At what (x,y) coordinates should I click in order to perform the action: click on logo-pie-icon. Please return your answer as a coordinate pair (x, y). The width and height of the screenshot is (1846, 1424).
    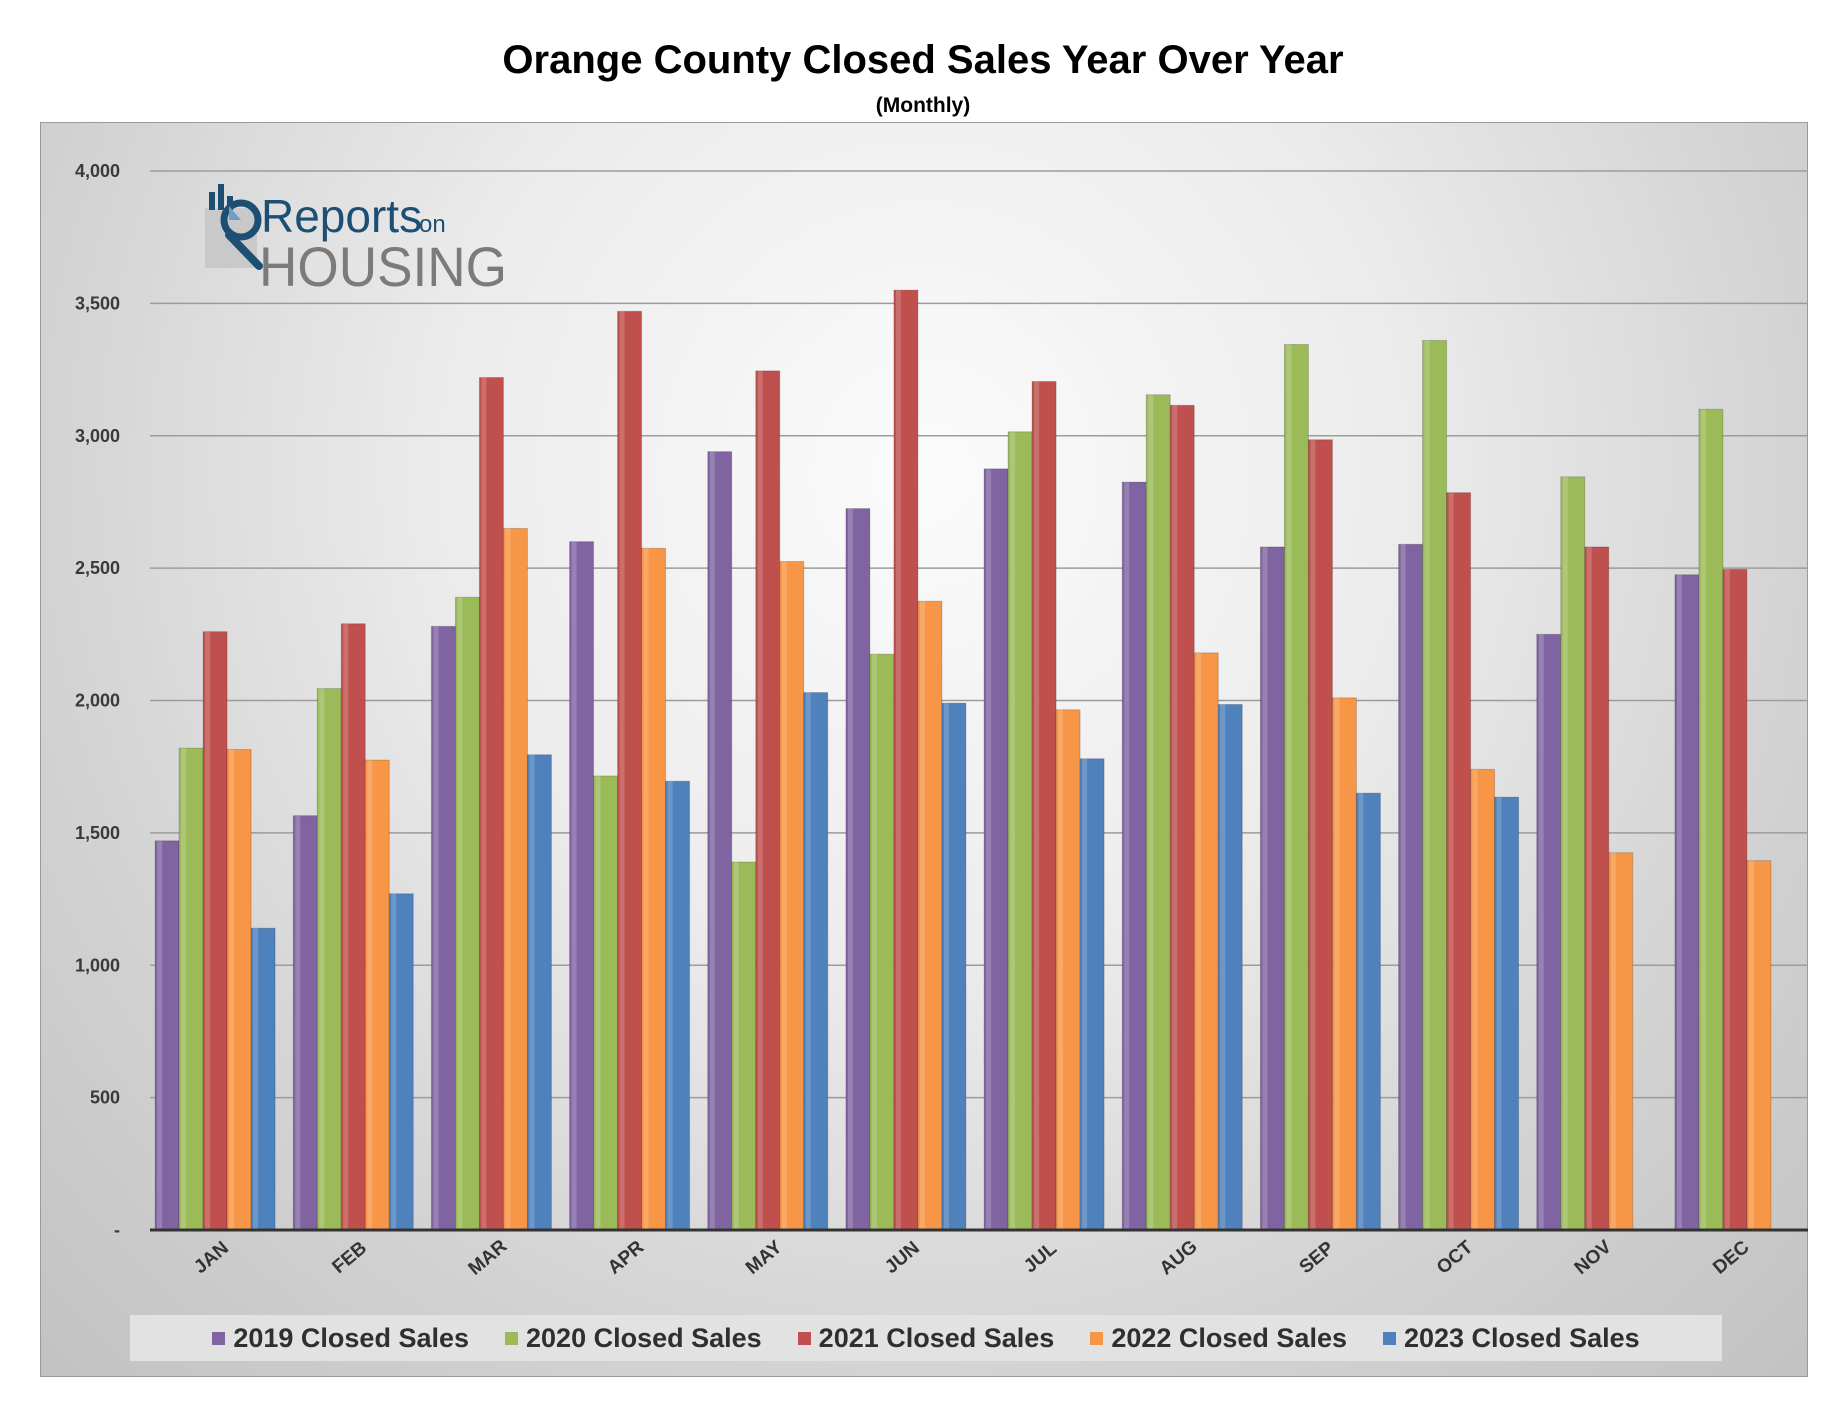
    Looking at the image, I should click on (235, 213).